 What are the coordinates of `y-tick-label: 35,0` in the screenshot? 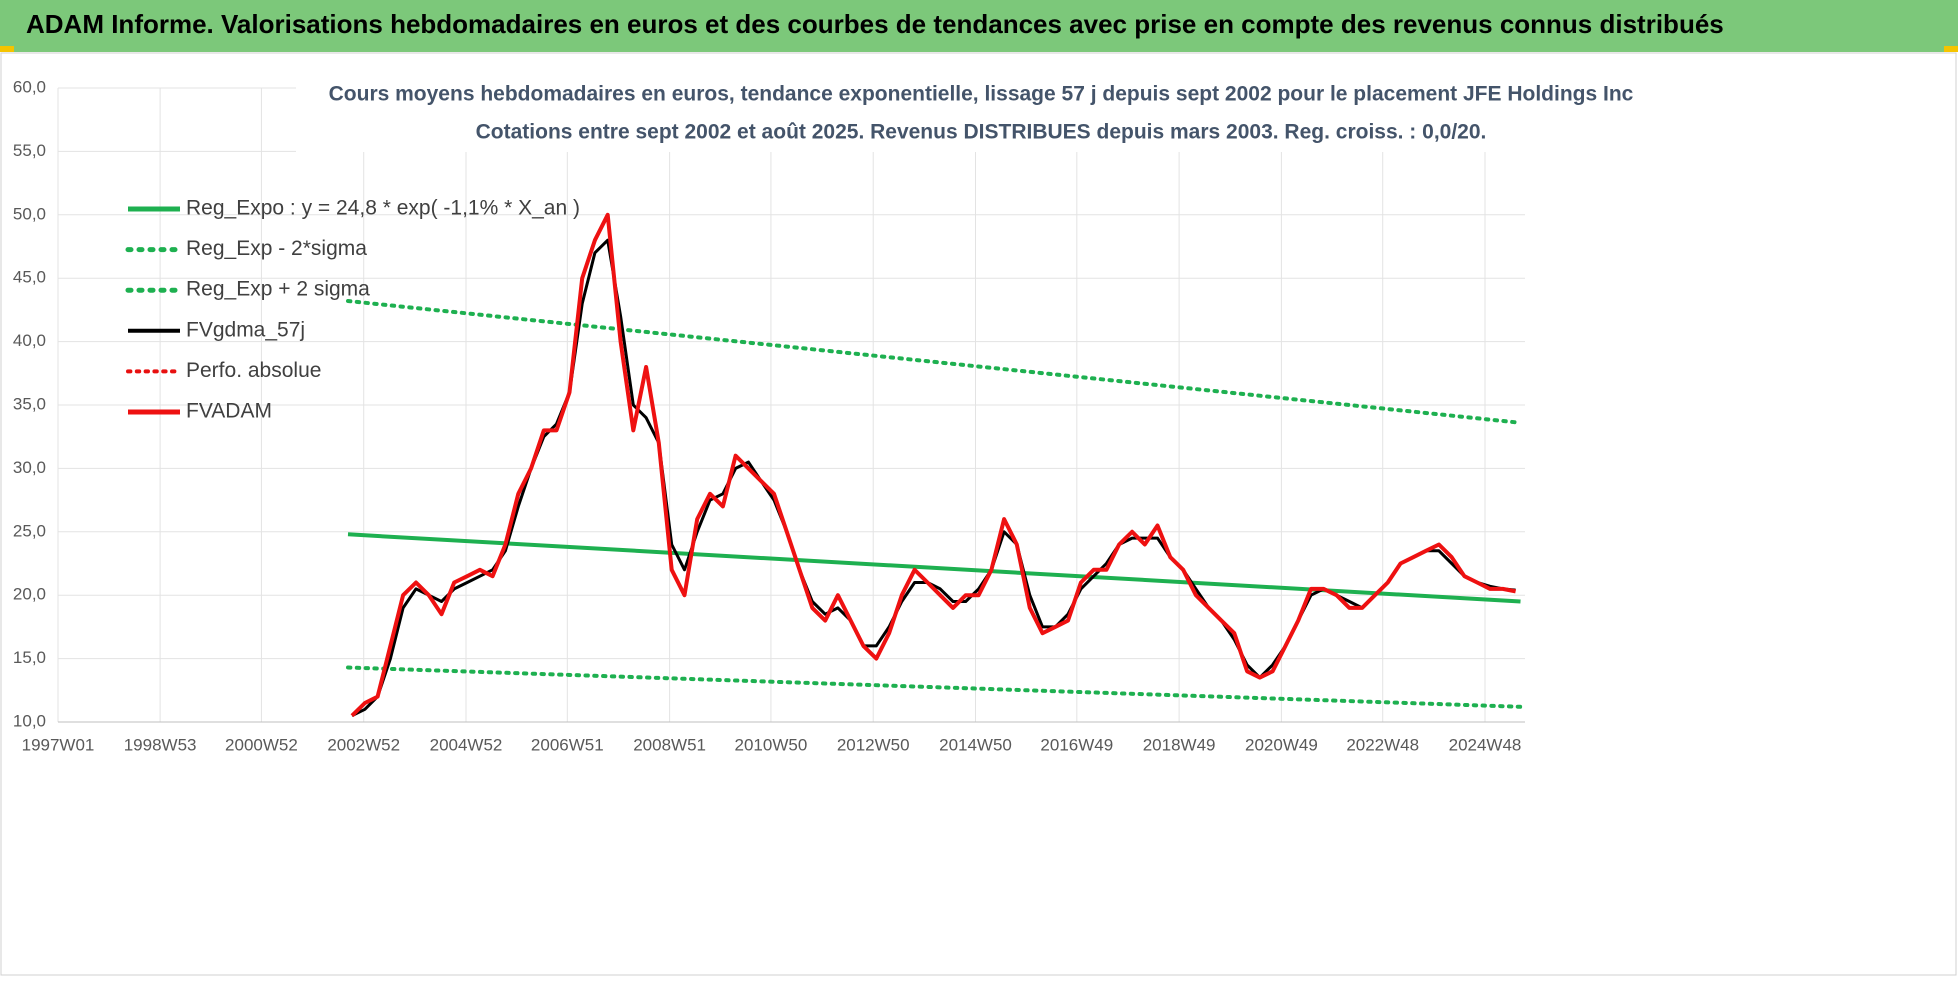 It's located at (29, 403).